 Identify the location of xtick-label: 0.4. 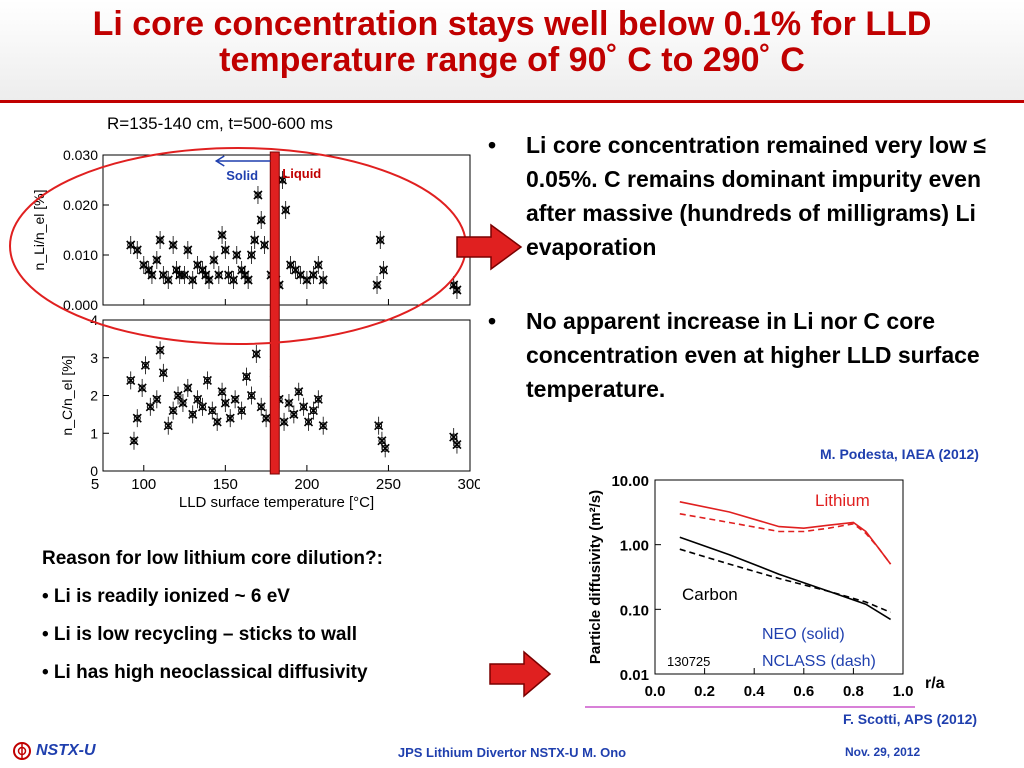
(755, 691).